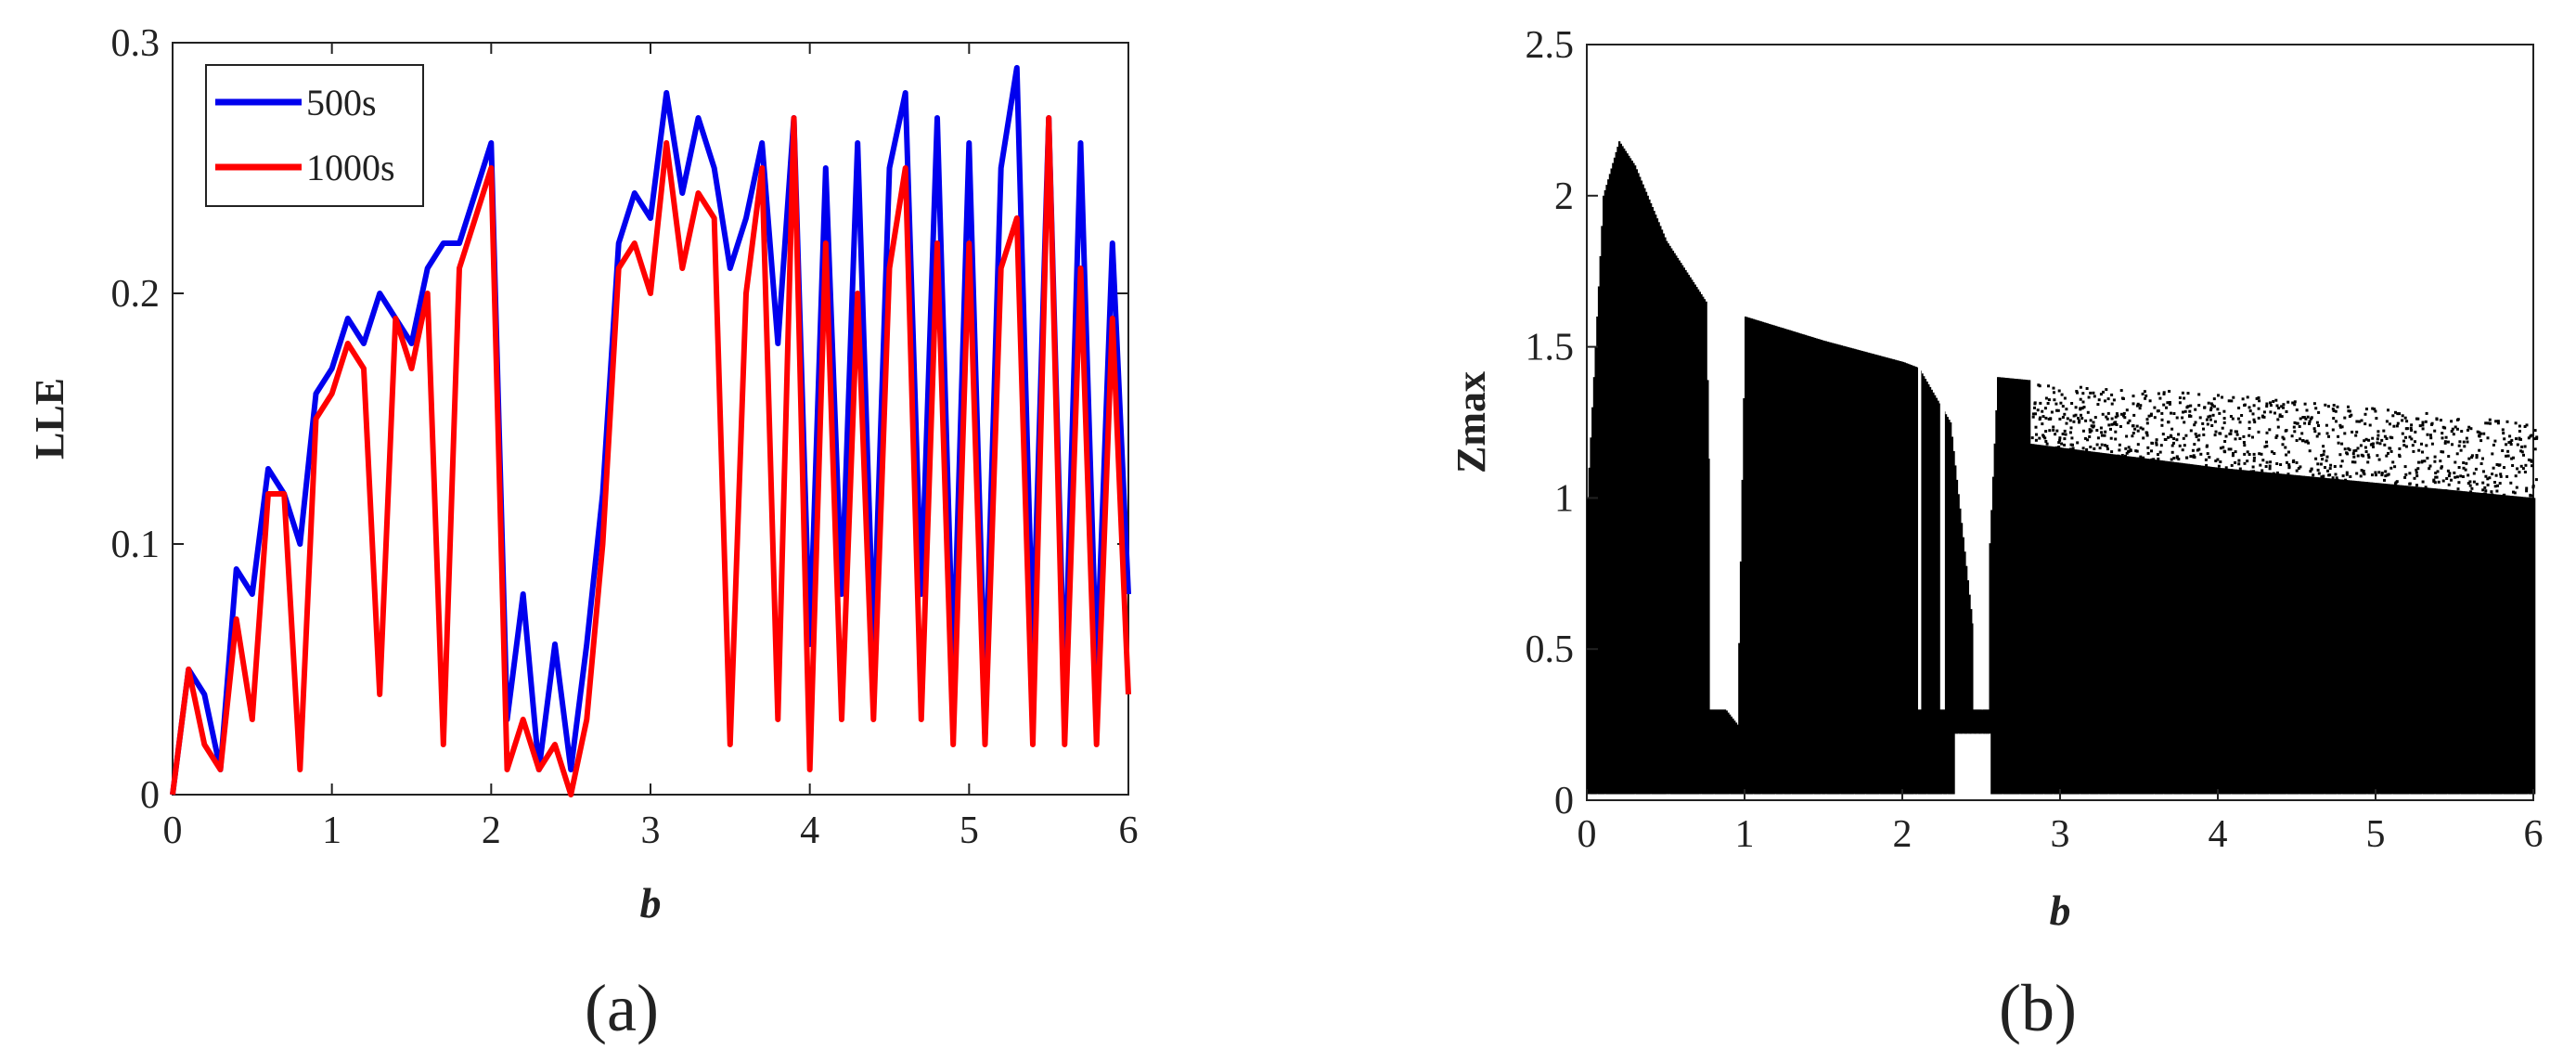  What do you see at coordinates (341, 102) in the screenshot?
I see `legend-label-500s: 500s` at bounding box center [341, 102].